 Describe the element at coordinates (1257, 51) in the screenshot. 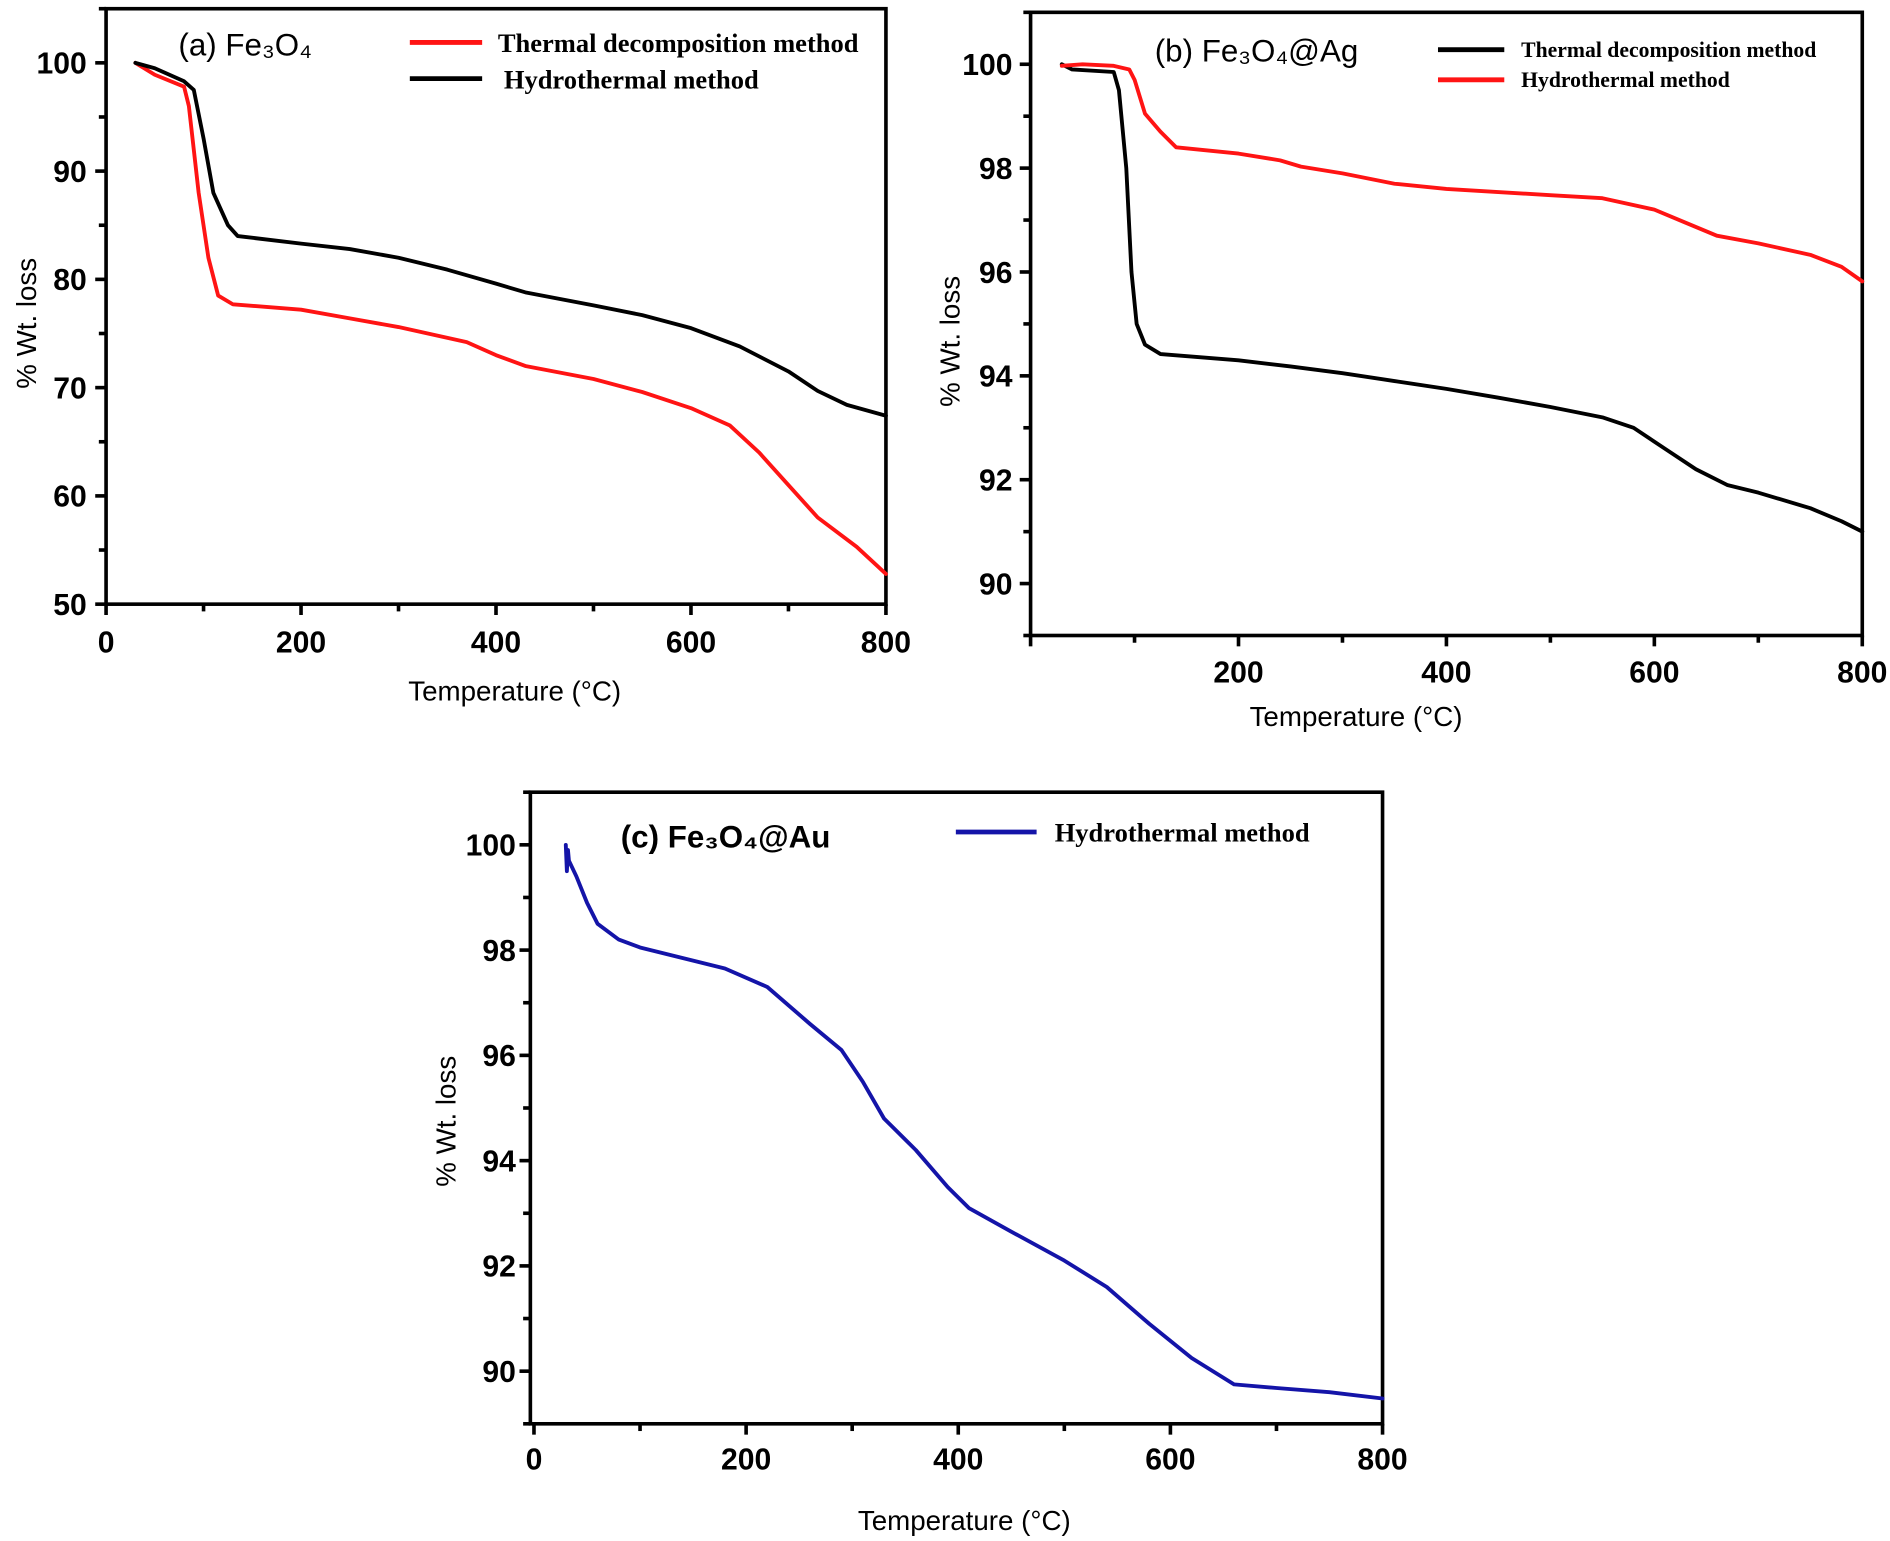

I see `panel-title: (b) Fe₃O₄@Ag` at that location.